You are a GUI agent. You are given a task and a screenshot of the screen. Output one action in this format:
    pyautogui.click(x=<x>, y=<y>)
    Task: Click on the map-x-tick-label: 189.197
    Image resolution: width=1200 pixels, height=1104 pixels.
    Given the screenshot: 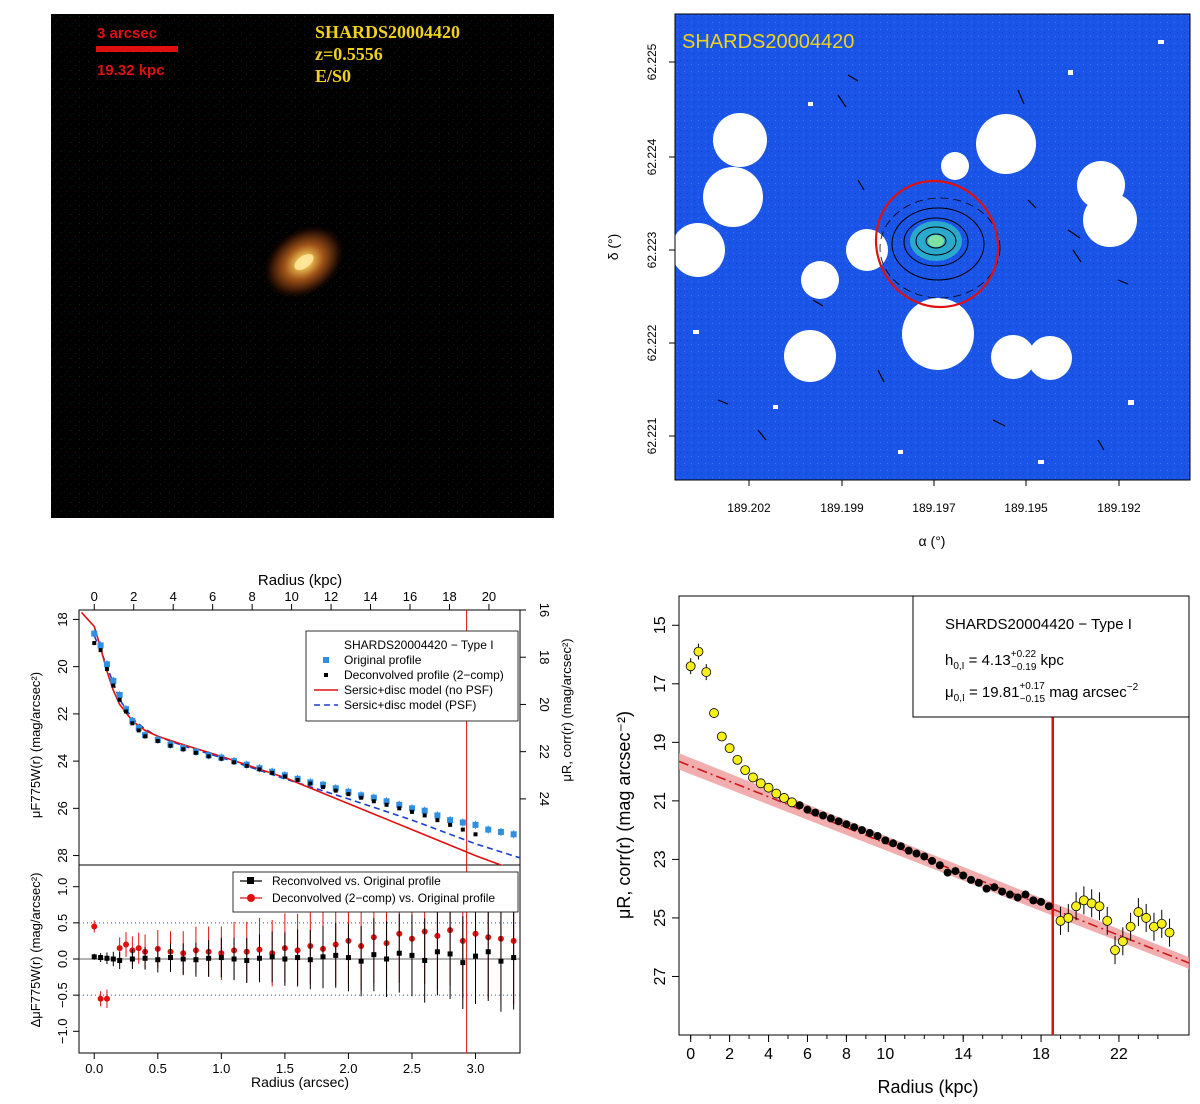 What is the action you would take?
    pyautogui.click(x=934, y=508)
    